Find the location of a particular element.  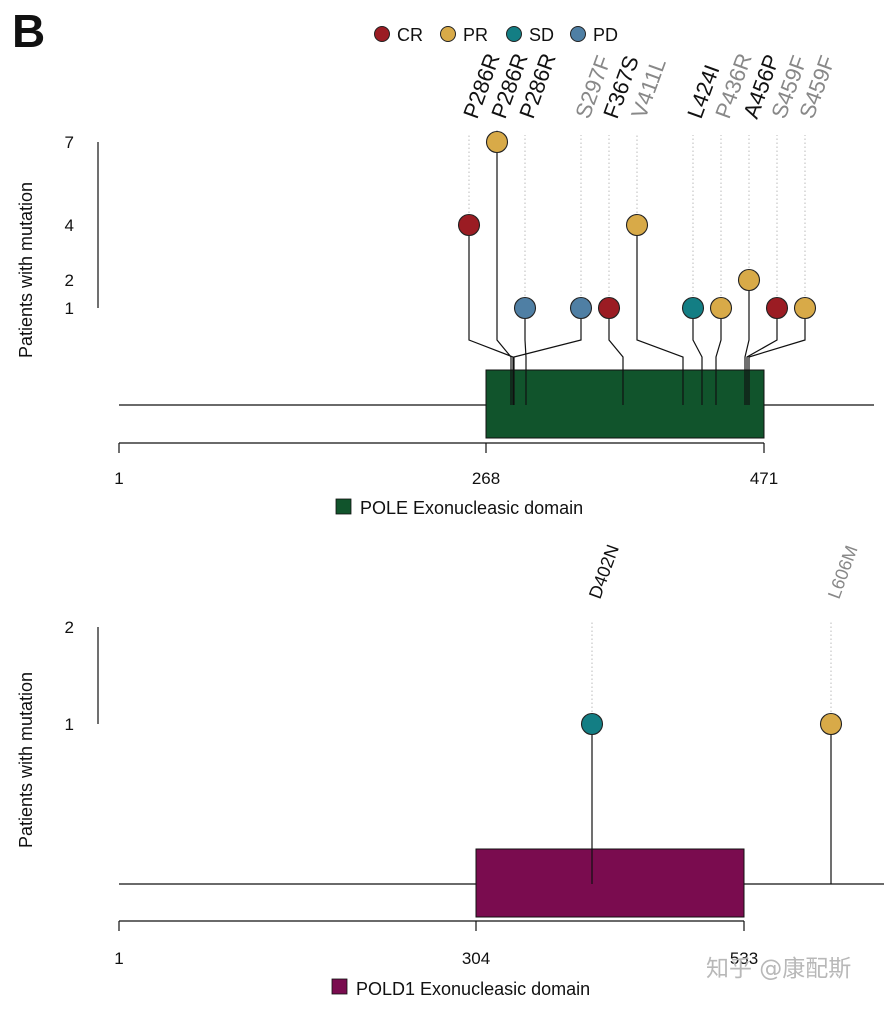

watermark: 知乎 @康配斯 is located at coordinates (779, 969).